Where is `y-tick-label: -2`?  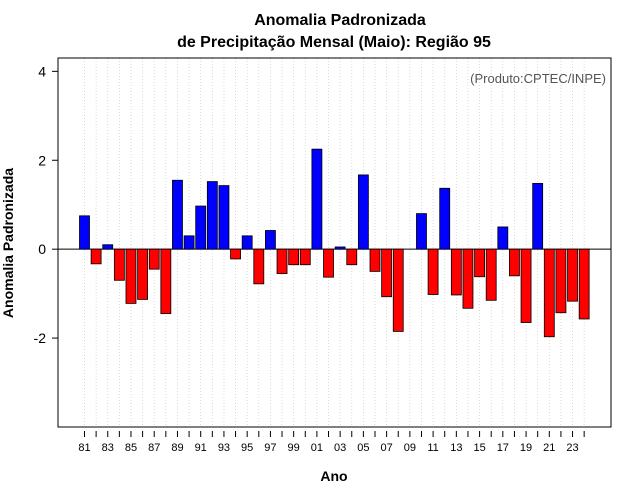
y-tick-label: -2 is located at coordinates (40, 338).